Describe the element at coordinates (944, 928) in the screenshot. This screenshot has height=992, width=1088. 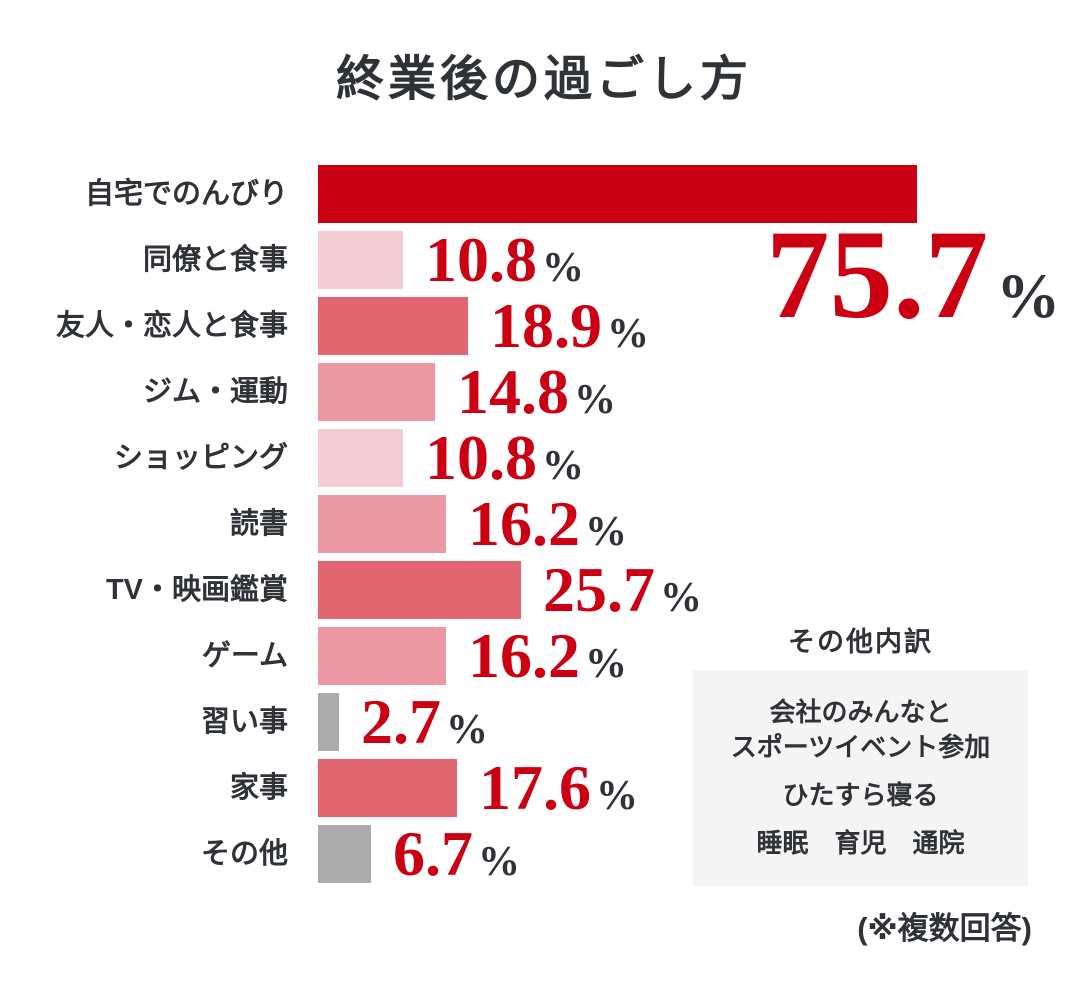
I see `footnote: (※複数回答)` at that location.